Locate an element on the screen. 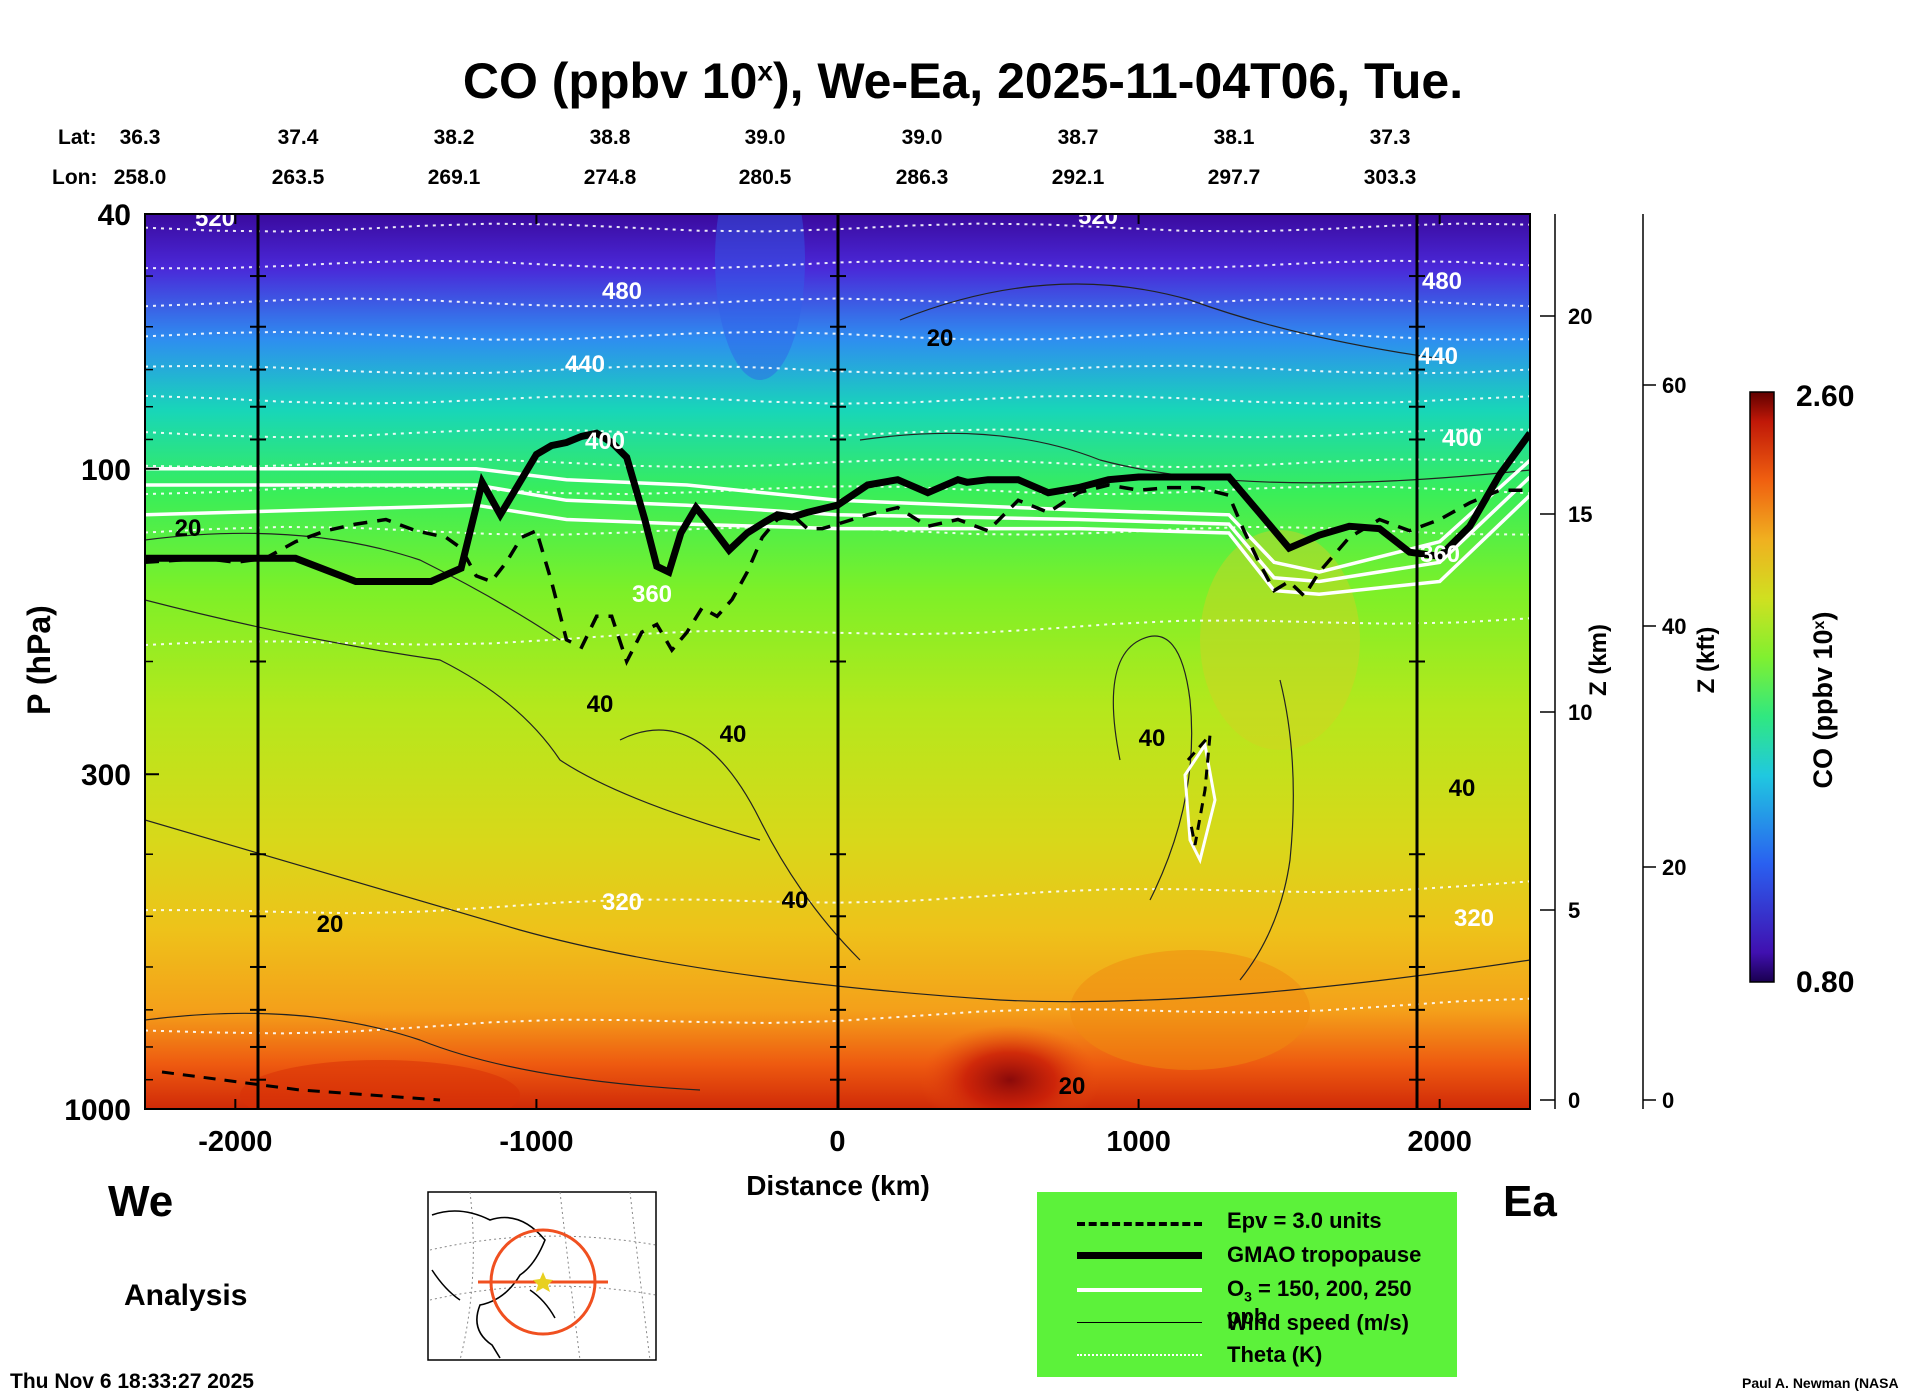 The image size is (1926, 1394). legend-swatch-wind is located at coordinates (1139, 1322).